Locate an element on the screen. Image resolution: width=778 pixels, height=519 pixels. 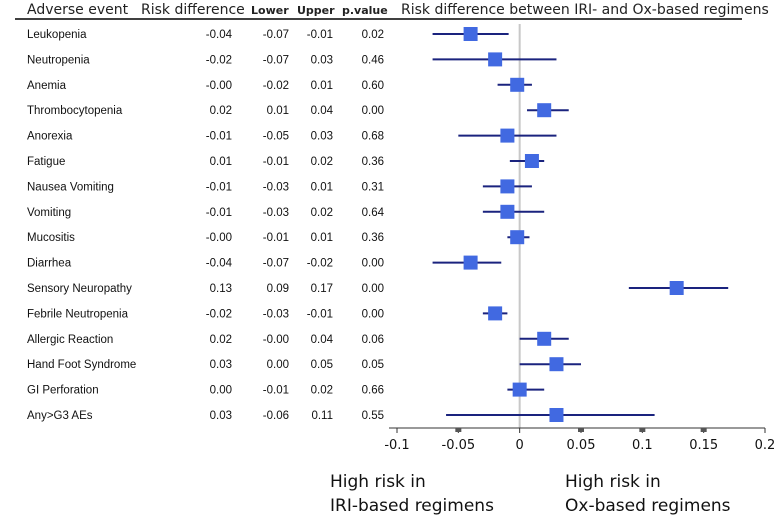
forest-row: Leukopenia -0.04 -0.07 -0.01 0.02 is located at coordinates (268, 34).